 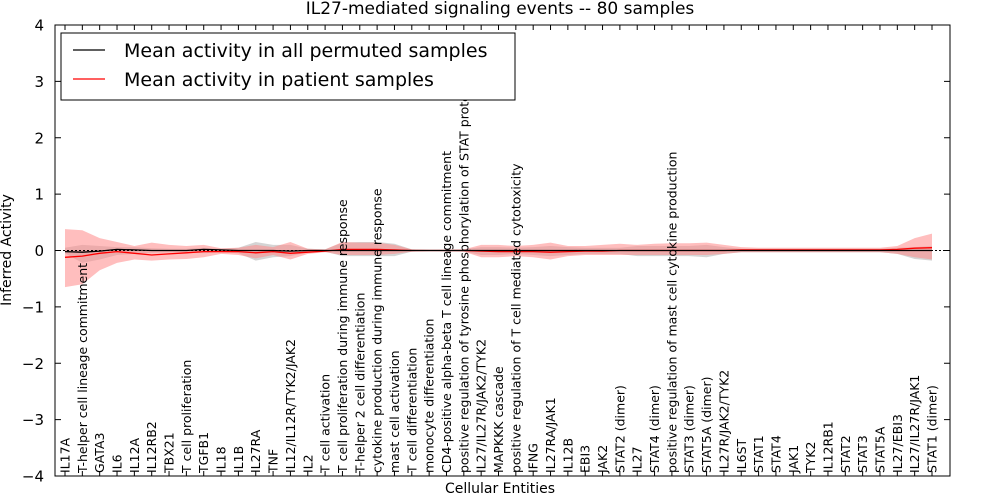 I want to click on y-tick-label: 0, so click(x=39, y=251).